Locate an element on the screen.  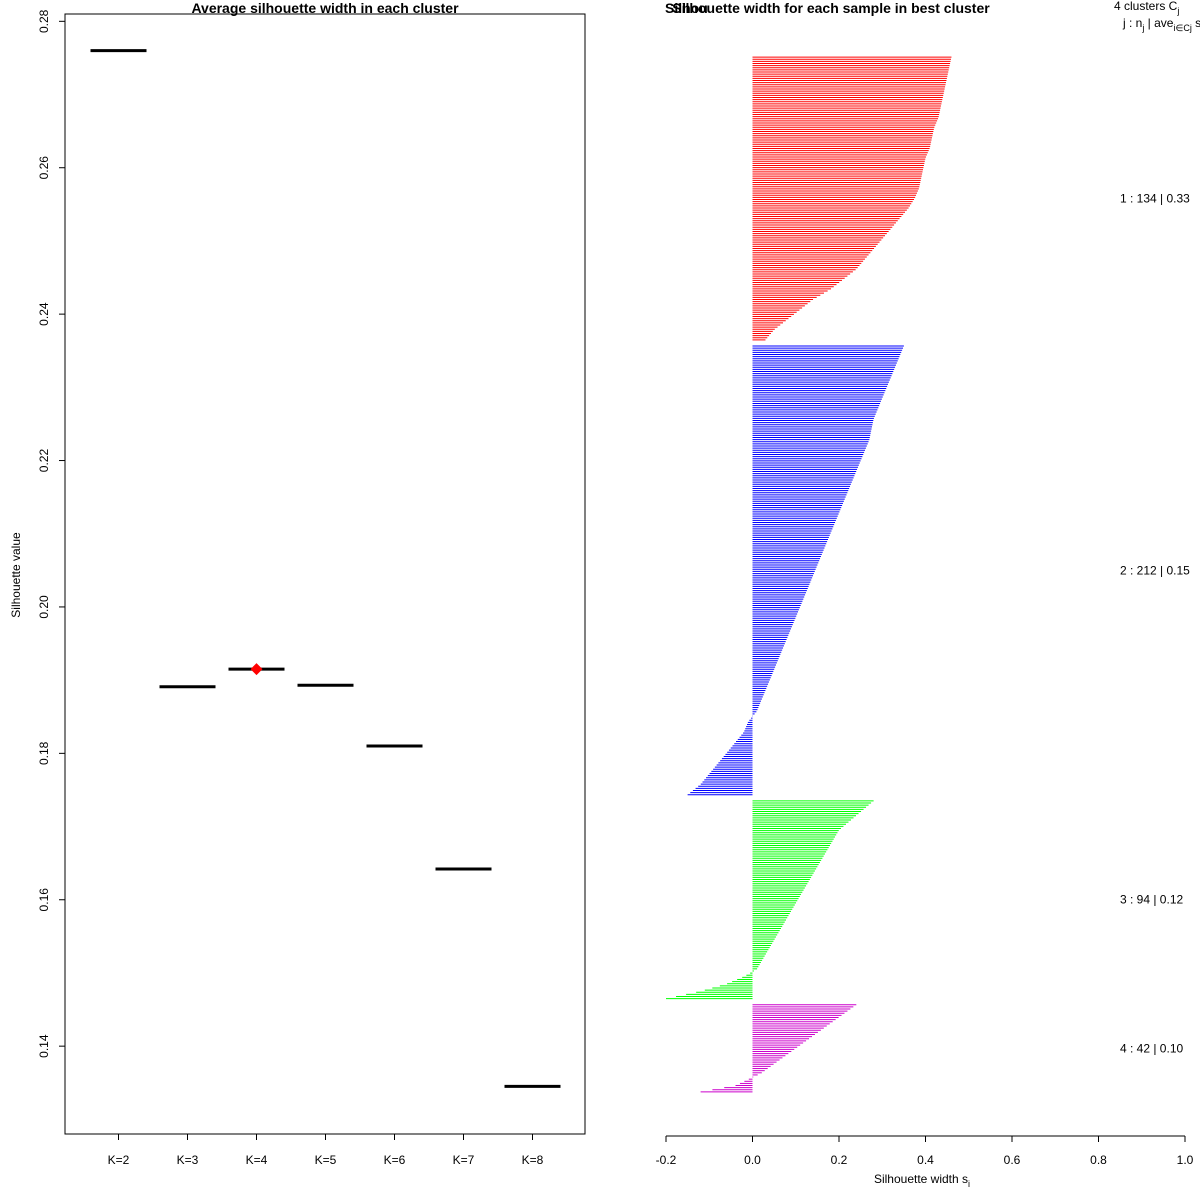
left-y-tick-label: 0.24 is located at coordinates (44, 314).